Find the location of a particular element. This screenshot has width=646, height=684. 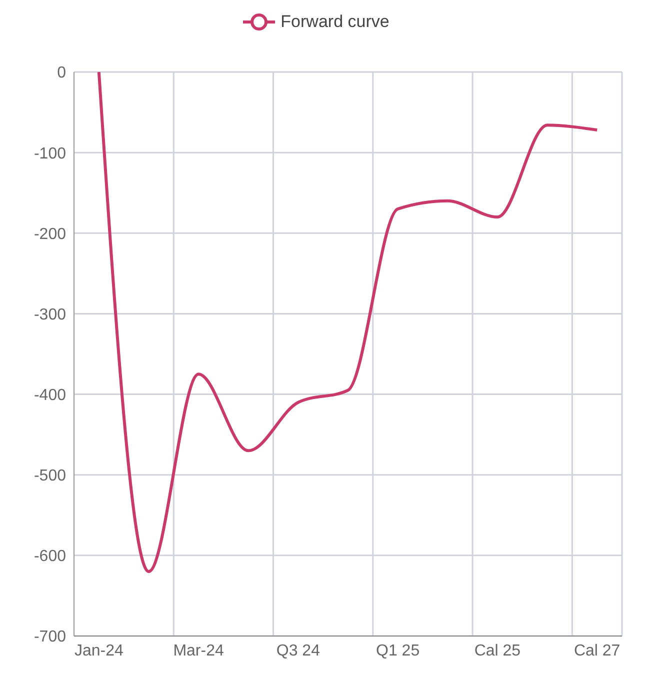

y-tick-label: -200 is located at coordinates (50, 234).